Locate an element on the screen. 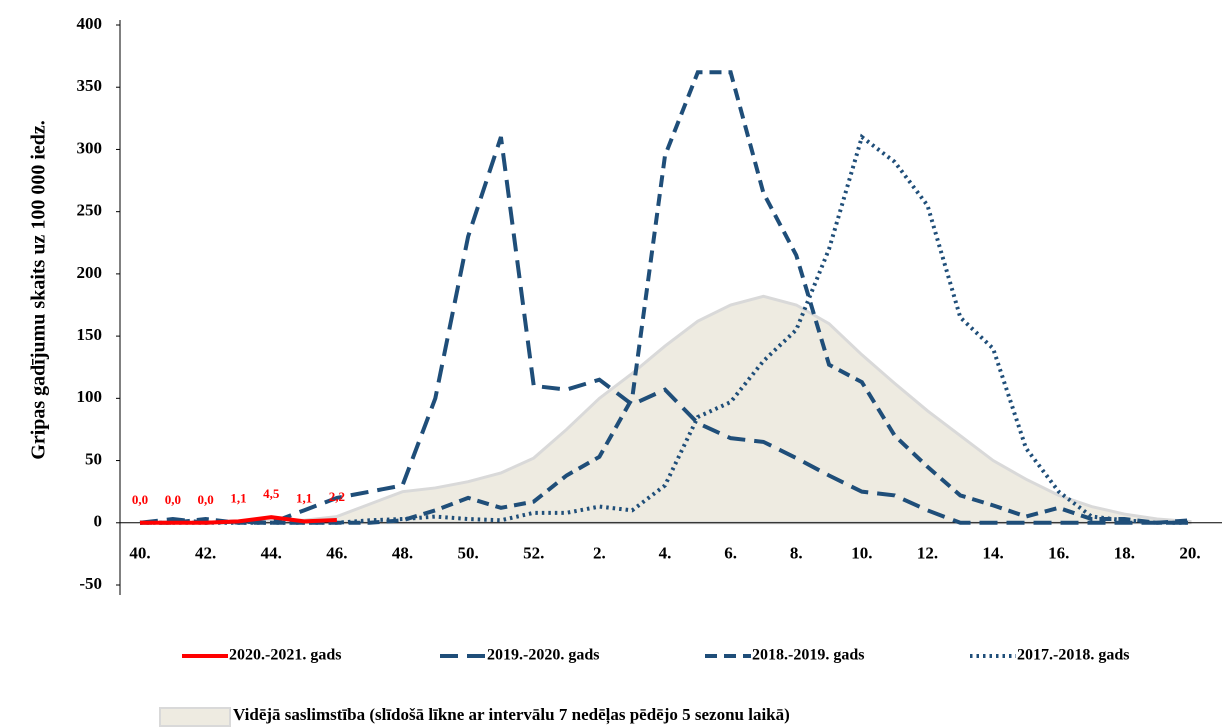 Image resolution: width=1227 pixels, height=727 pixels. x-tick-label: 2. is located at coordinates (599, 553).